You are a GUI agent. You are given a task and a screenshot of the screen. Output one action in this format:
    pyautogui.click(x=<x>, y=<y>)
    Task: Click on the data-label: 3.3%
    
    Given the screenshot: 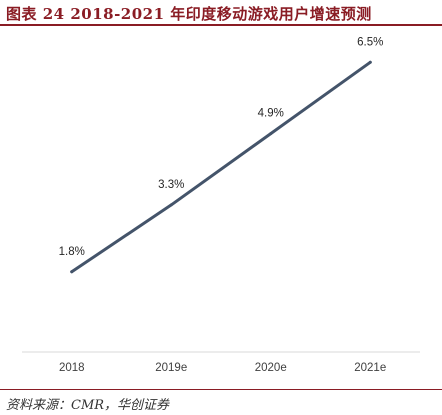 What is the action you would take?
    pyautogui.click(x=171, y=185)
    